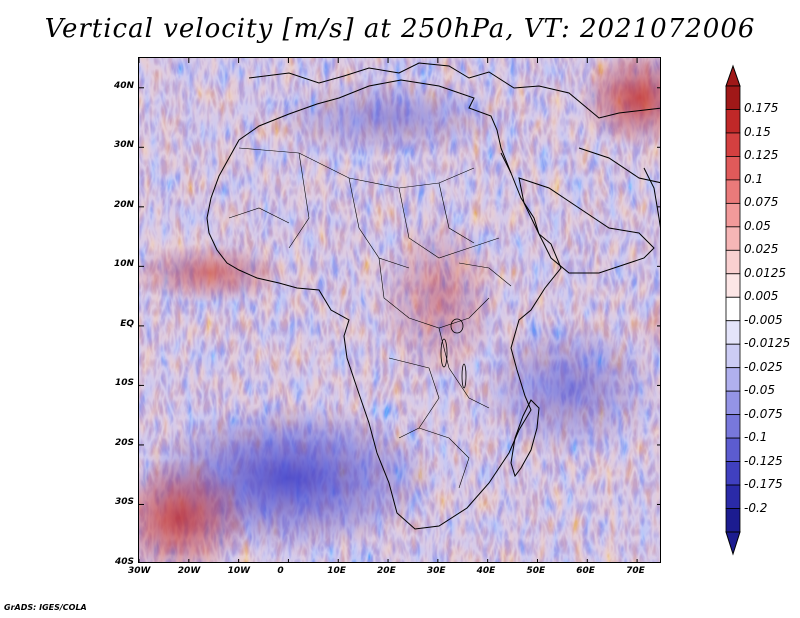  I want to click on longitude-label: 40E, so click(486, 571).